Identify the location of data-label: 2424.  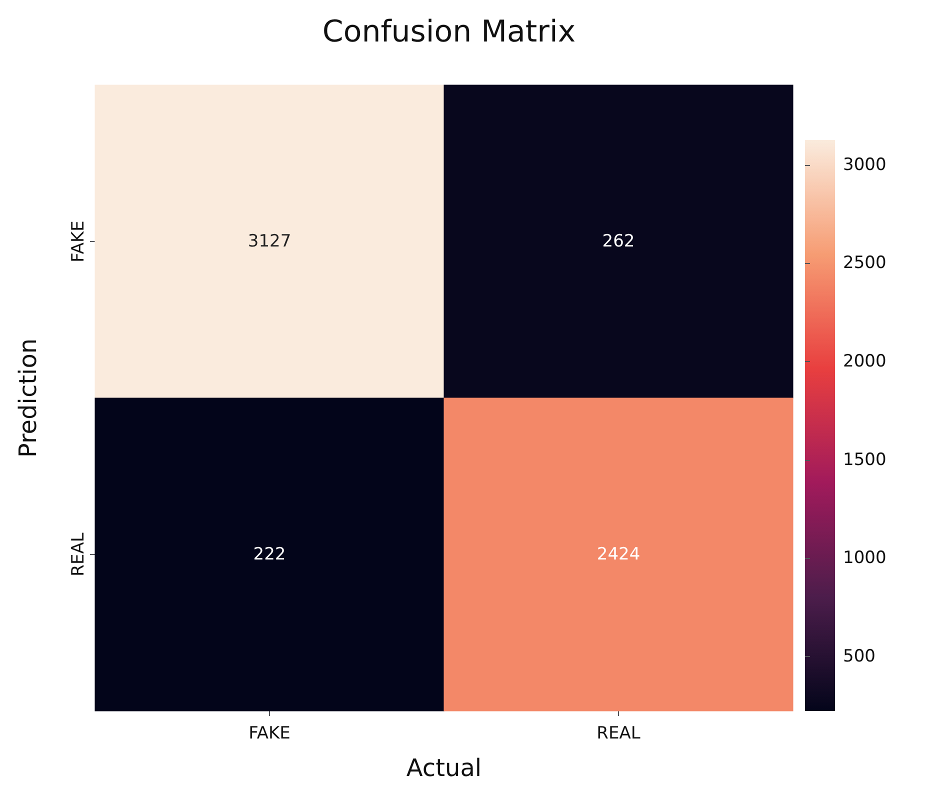
(618, 554).